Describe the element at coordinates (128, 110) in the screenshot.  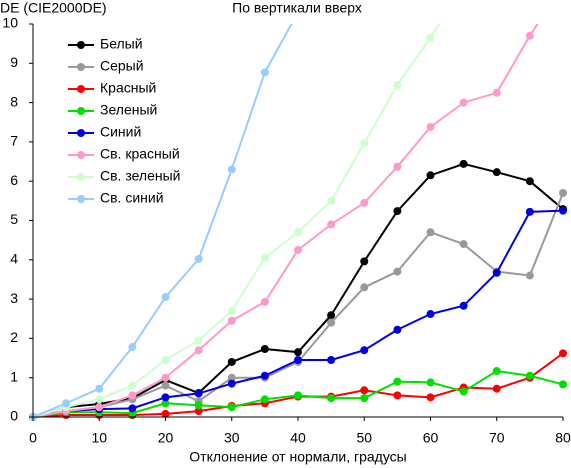
I see `legend-label: Зеленый` at that location.